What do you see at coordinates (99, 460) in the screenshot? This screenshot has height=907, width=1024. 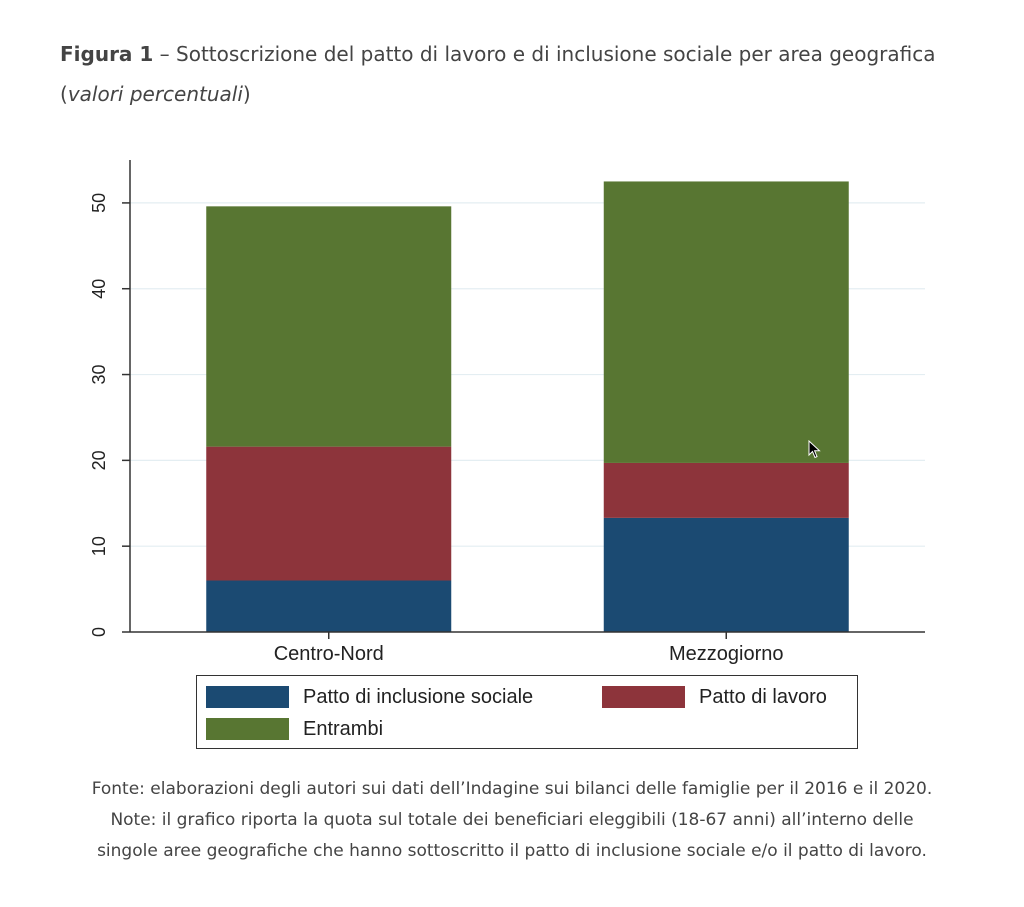 I see `y-tick-label-20: 20` at bounding box center [99, 460].